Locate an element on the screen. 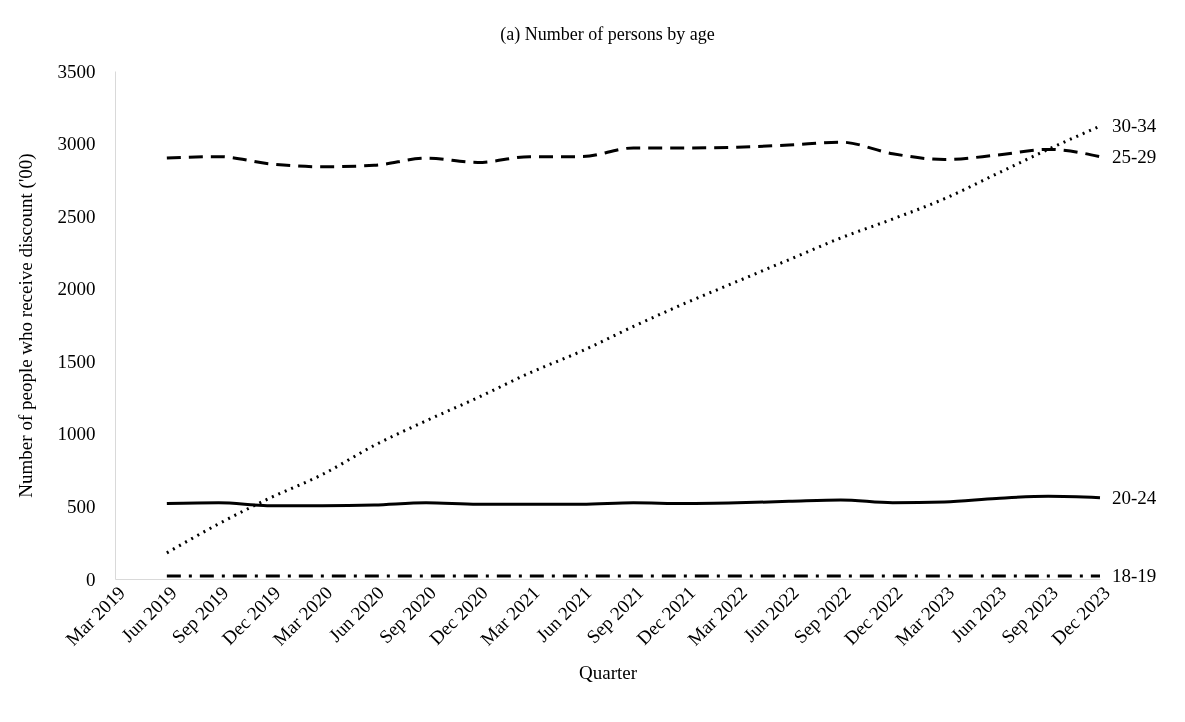 The height and width of the screenshot is (722, 1185). series-label: 20-24 is located at coordinates (1134, 497).